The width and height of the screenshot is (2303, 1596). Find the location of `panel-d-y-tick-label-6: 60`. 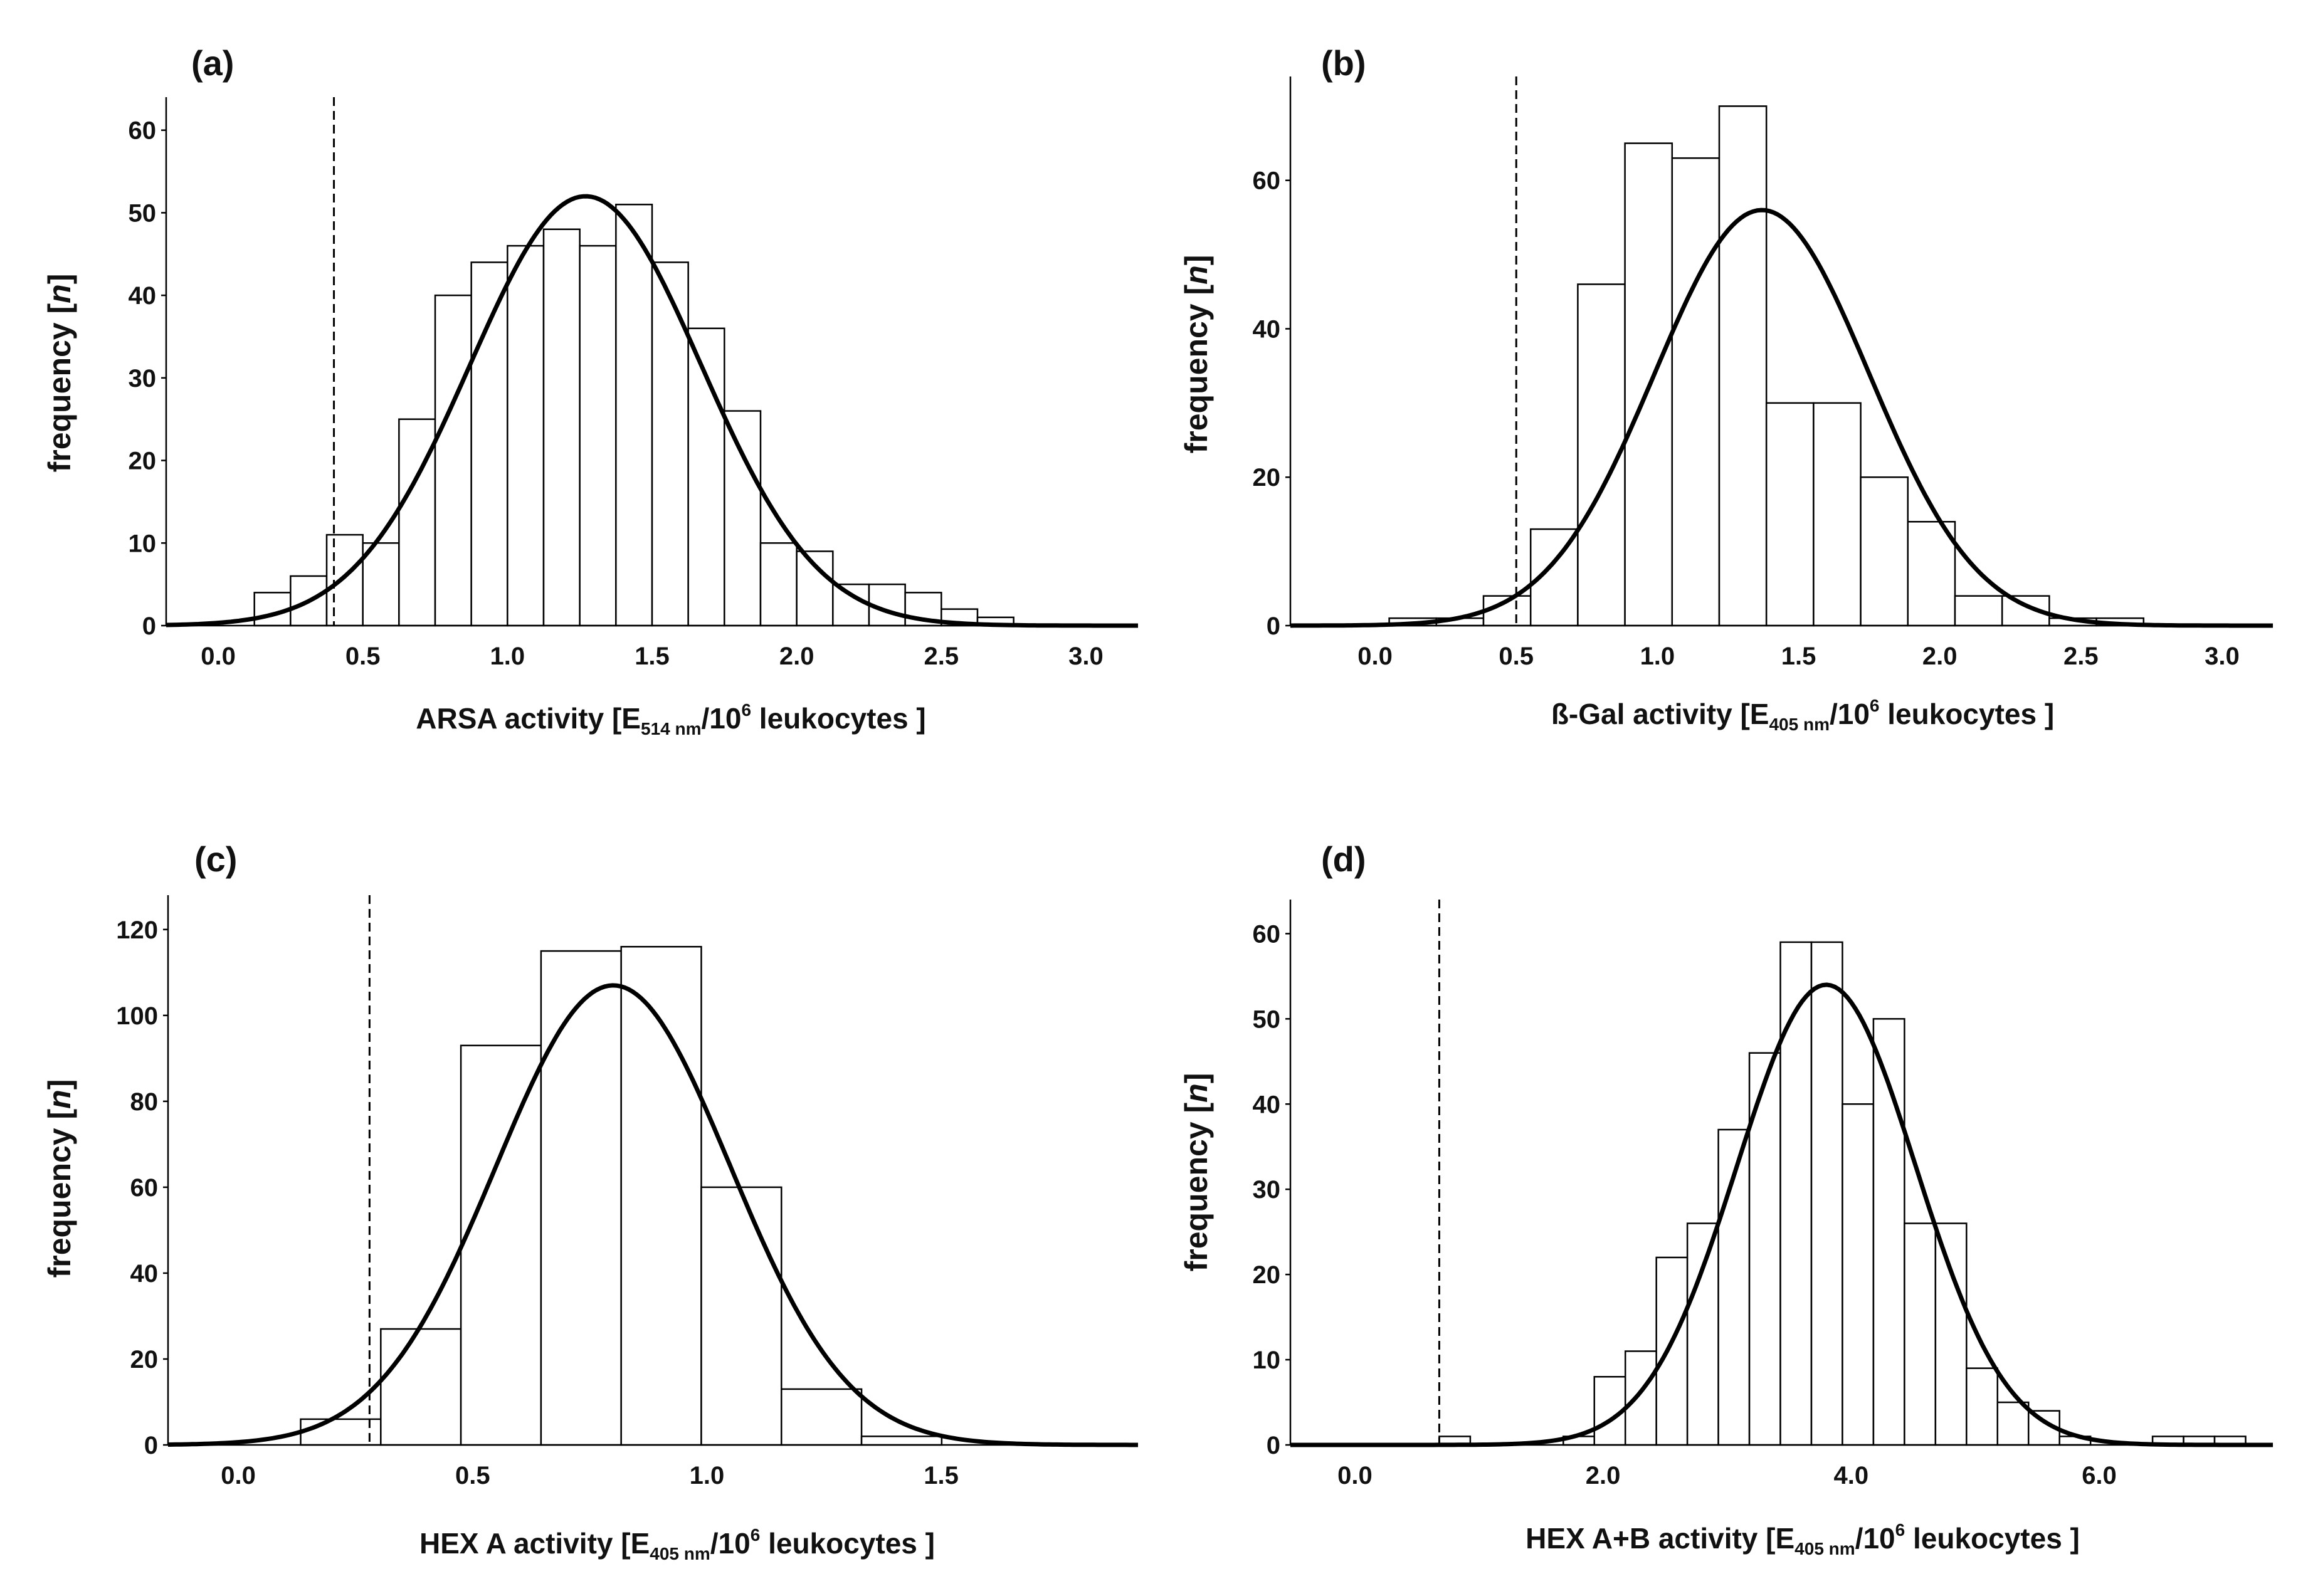

panel-d-y-tick-label-6: 60 is located at coordinates (1267, 934).